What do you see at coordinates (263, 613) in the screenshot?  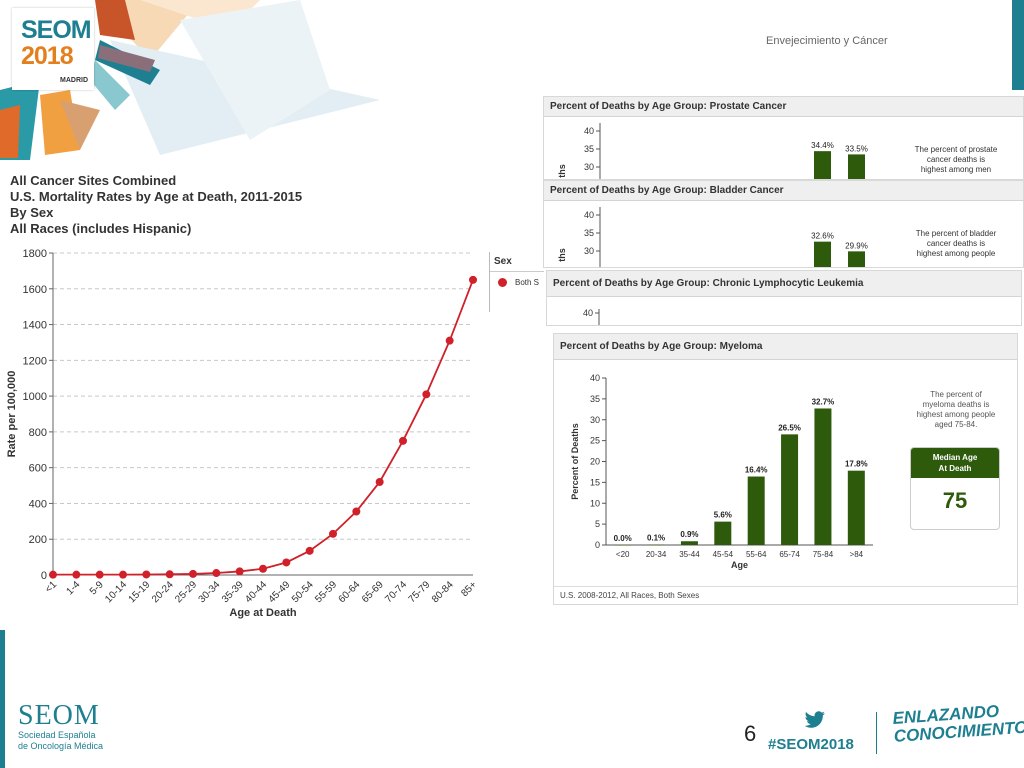 I see `x-axis-label: Age at Death` at bounding box center [263, 613].